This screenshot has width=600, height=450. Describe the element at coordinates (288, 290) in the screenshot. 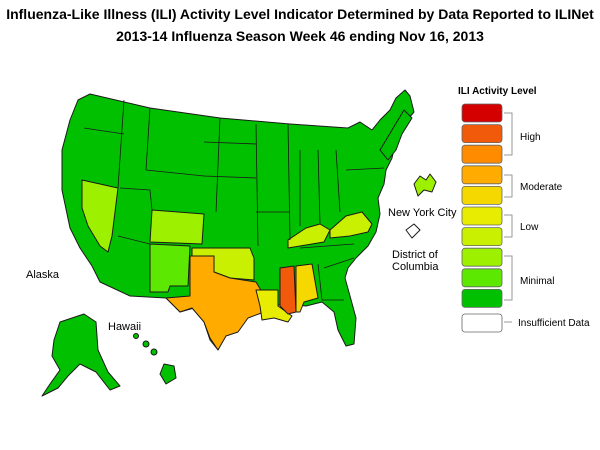

I see `state-mississippi` at that location.